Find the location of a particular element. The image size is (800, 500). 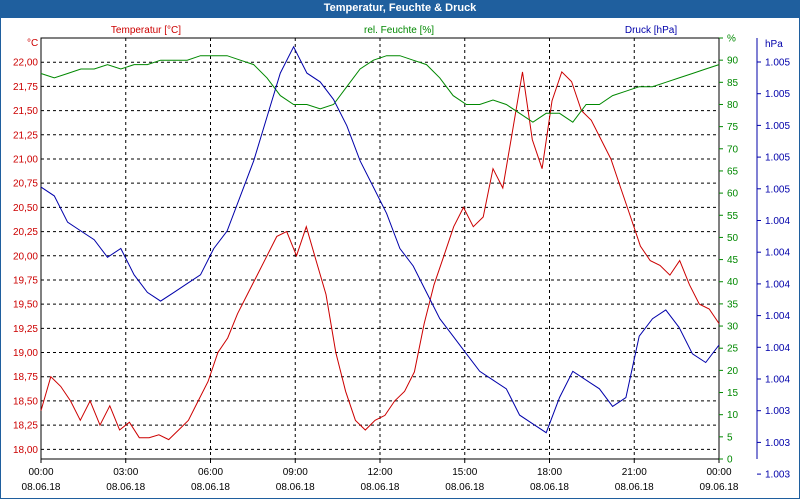

x-tick-time: 15:00 is located at coordinates (464, 472).